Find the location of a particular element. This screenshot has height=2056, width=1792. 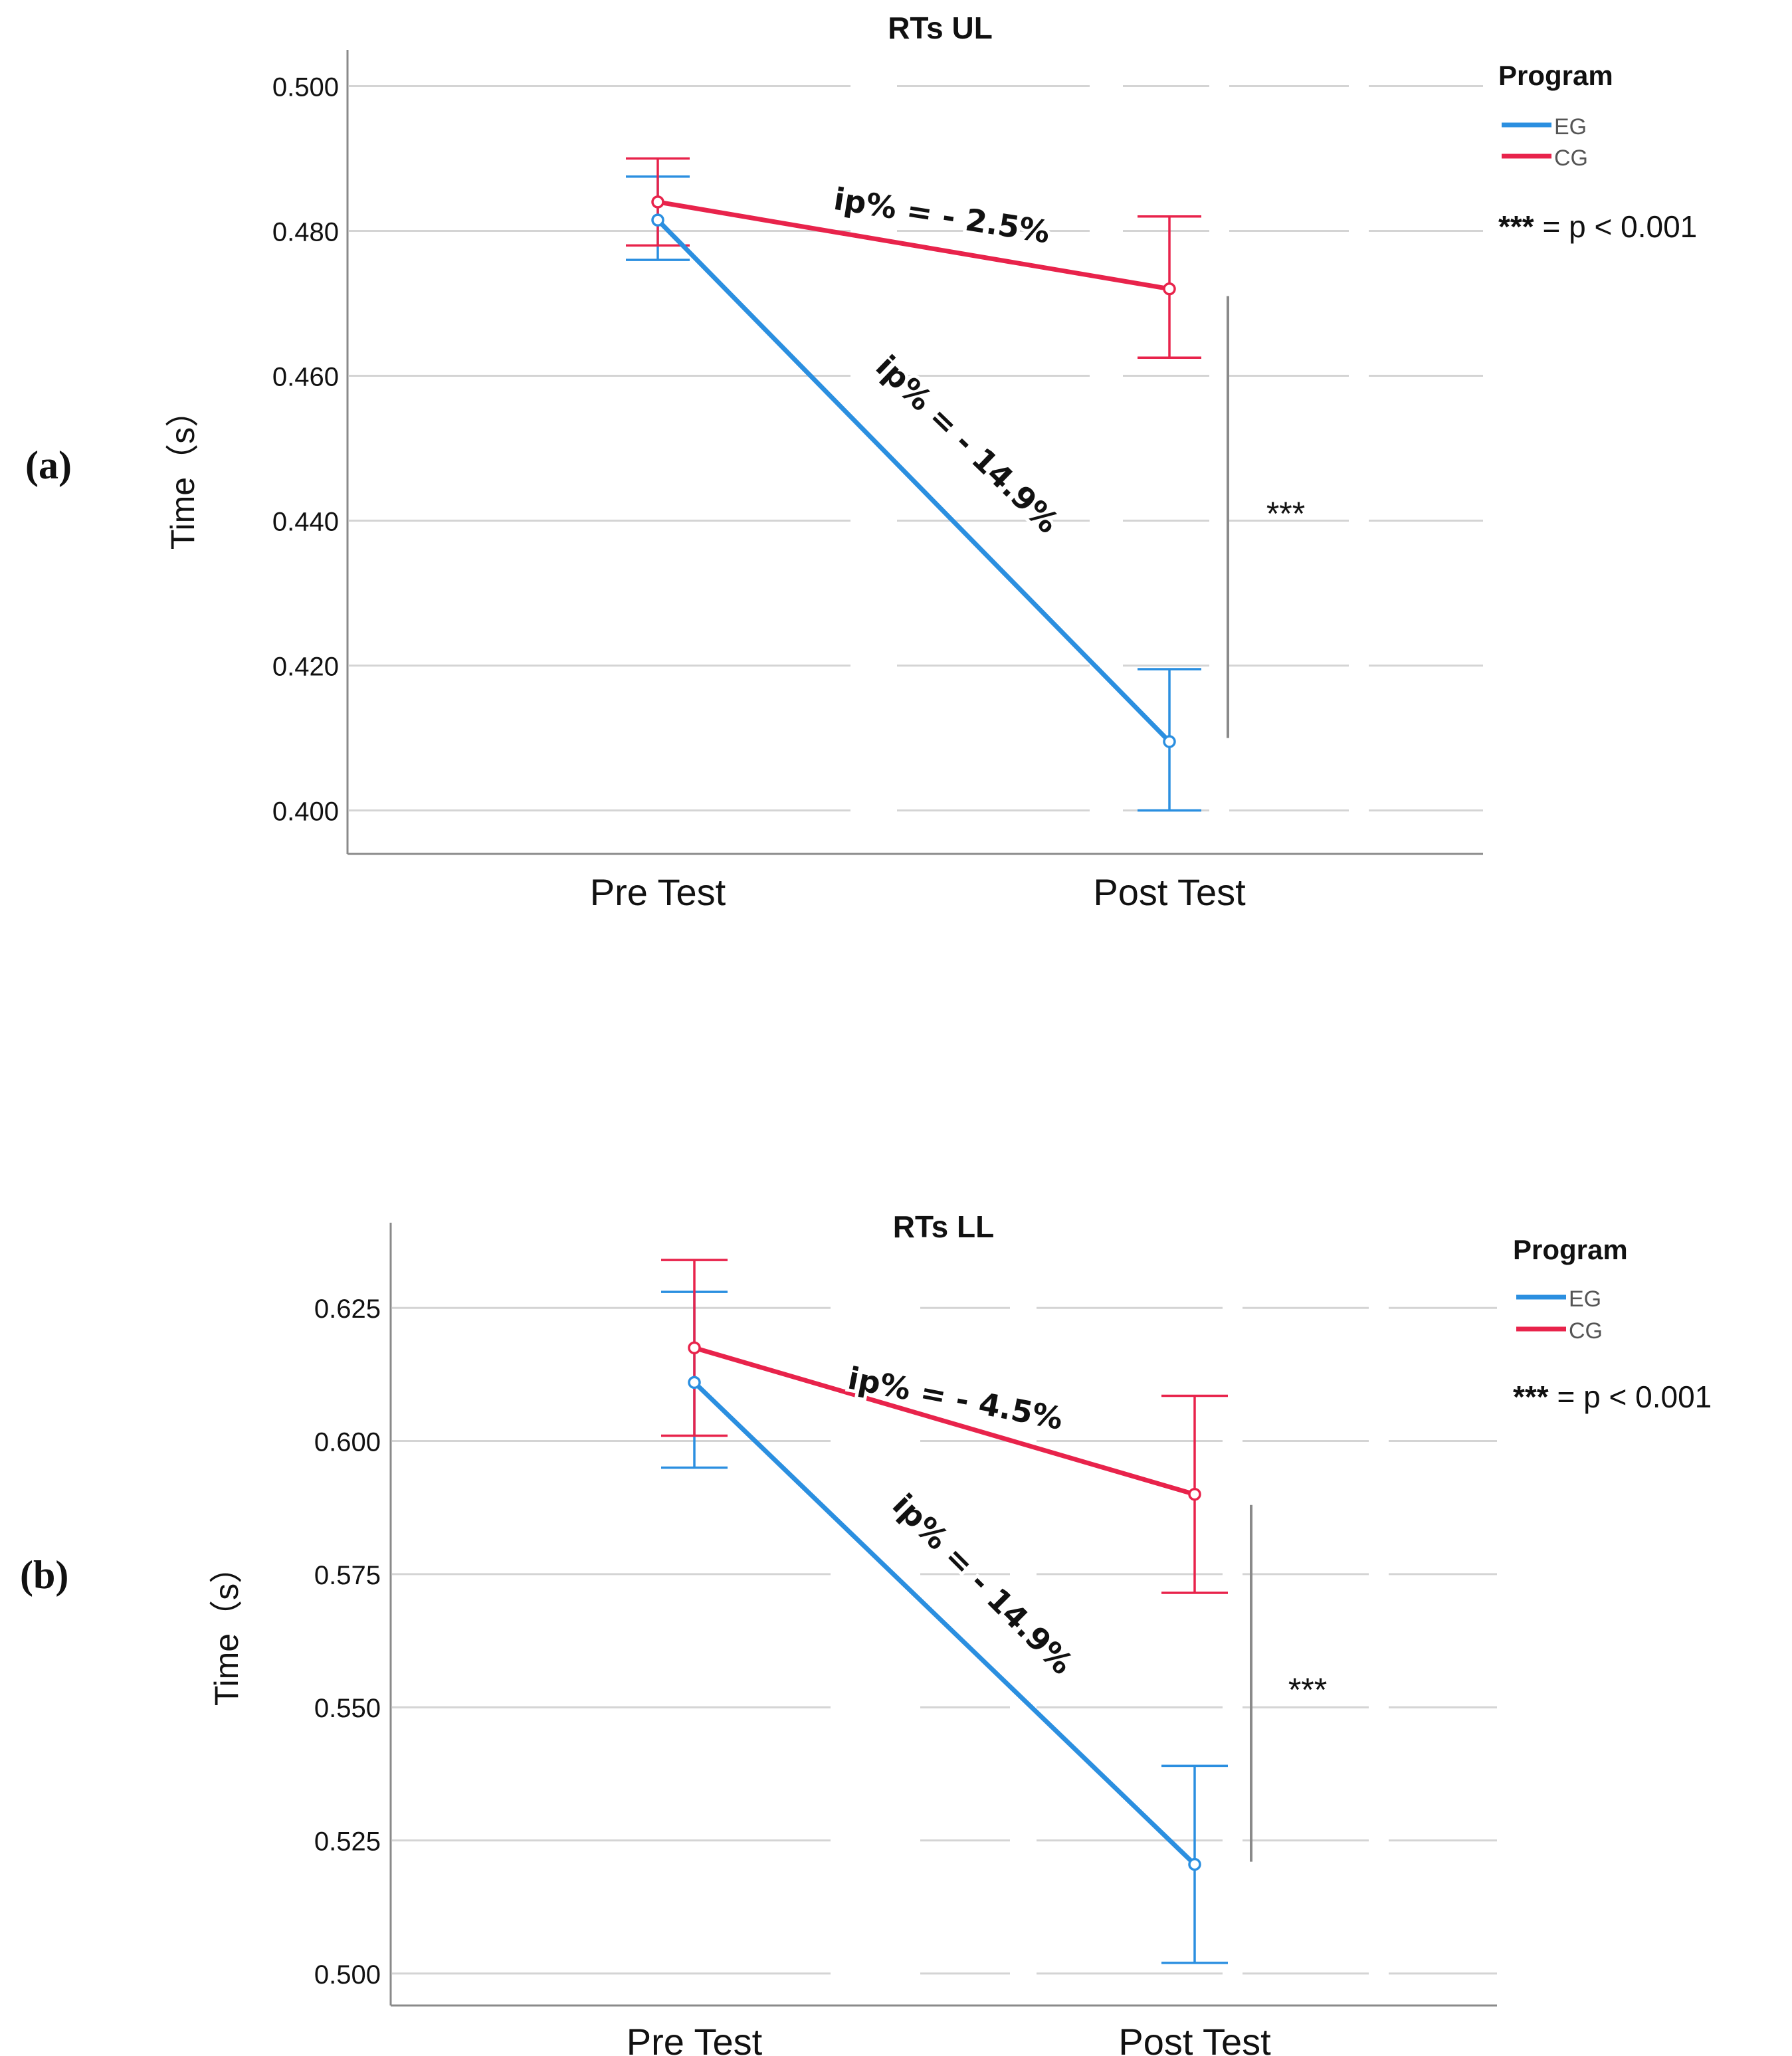

chart-title: RTs LL is located at coordinates (943, 1226).